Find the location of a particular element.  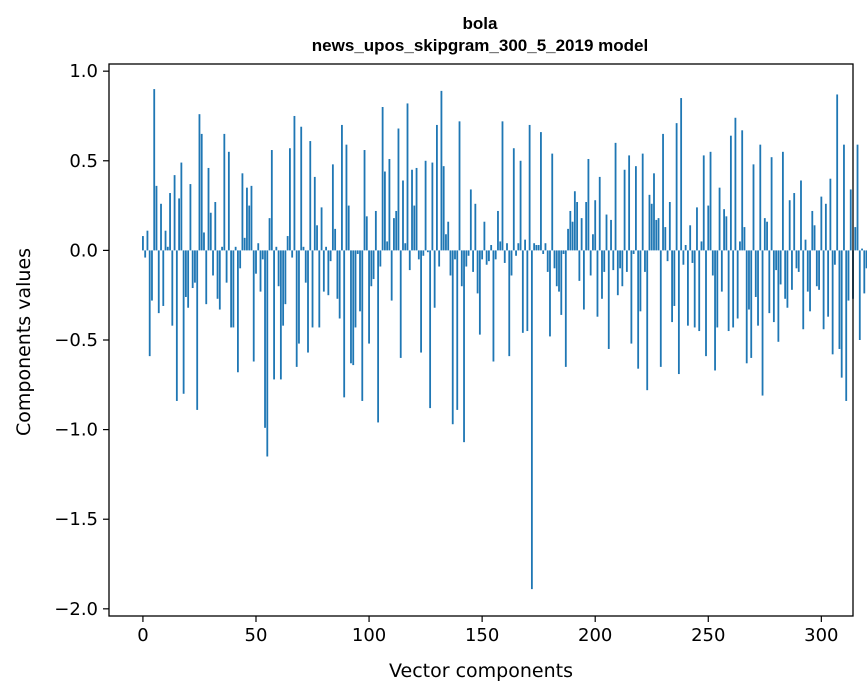

x-tick-label: 150 is located at coordinates (482, 635).